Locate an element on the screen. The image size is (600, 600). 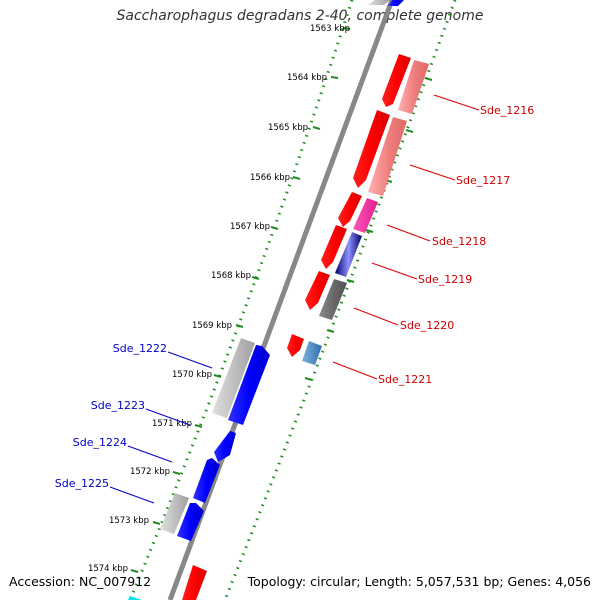
tick-label: 1567 kbp is located at coordinates (250, 227).